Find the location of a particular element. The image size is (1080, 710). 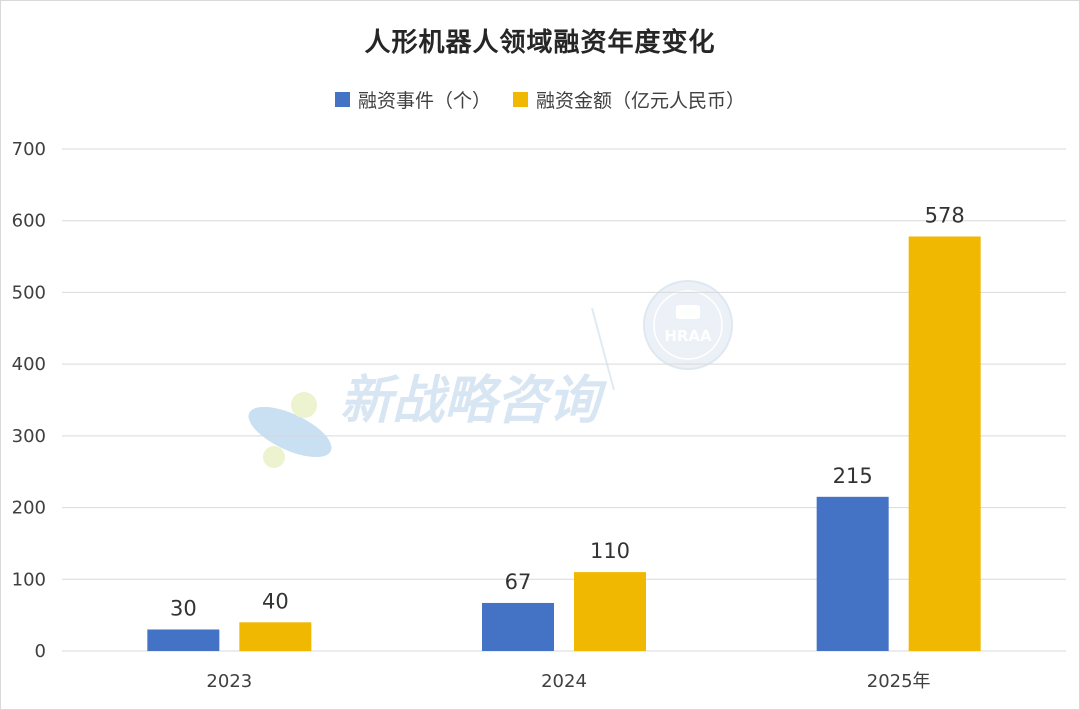

y-tick-label: 600 is located at coordinates (29, 221).